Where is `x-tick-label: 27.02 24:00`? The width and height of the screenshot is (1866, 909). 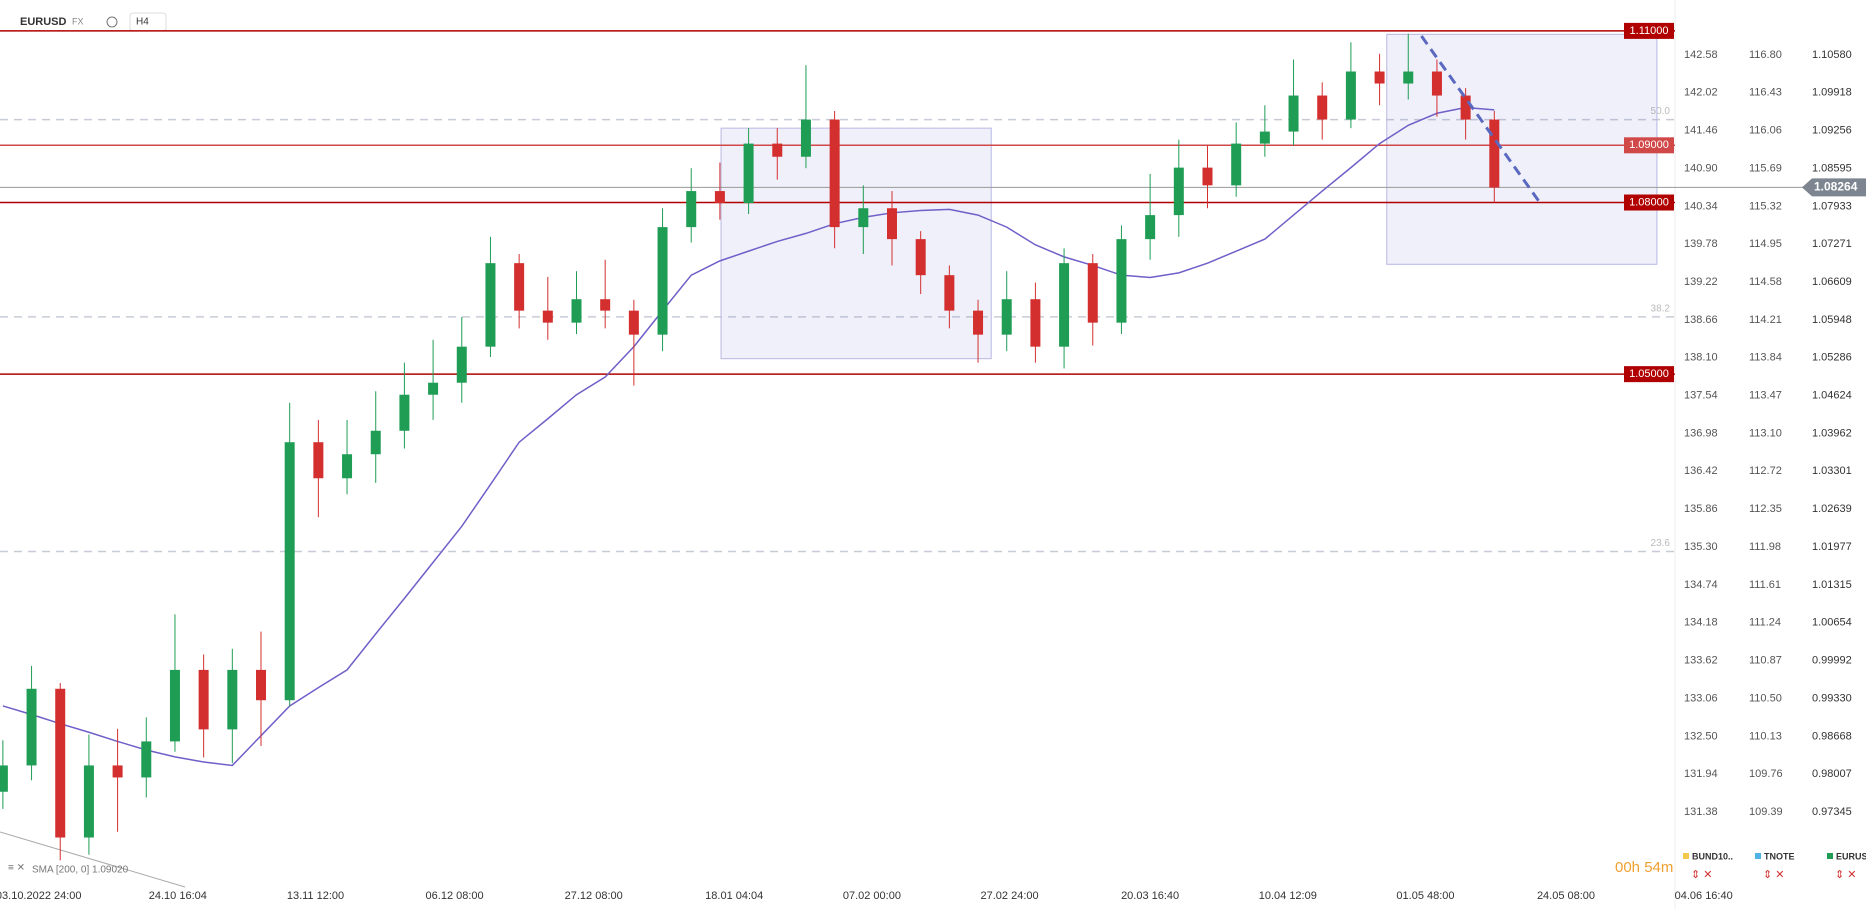 x-tick-label: 27.02 24:00 is located at coordinates (1010, 896).